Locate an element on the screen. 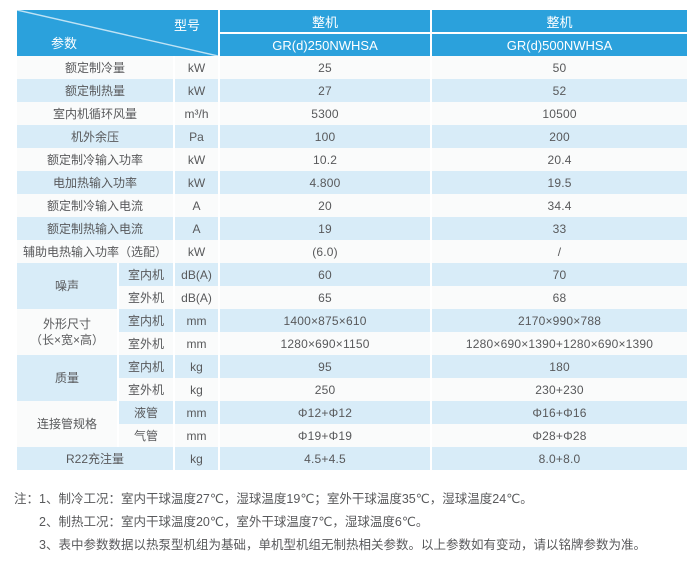  table-row: 噪声 室内机 dB(A) 60 70 is located at coordinates (351, 286).